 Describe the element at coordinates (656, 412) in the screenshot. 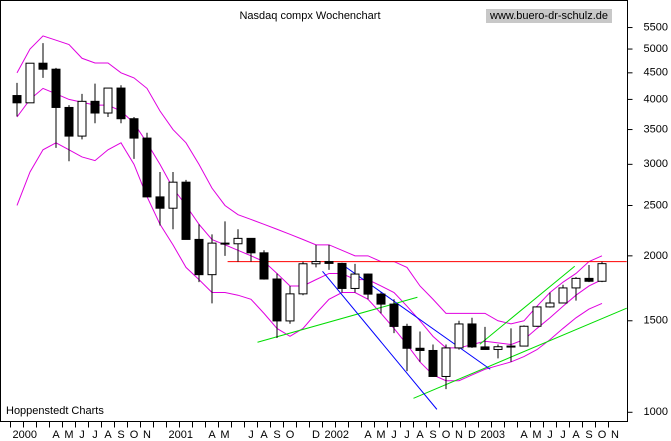

I see `y-tick-label: 1000` at that location.